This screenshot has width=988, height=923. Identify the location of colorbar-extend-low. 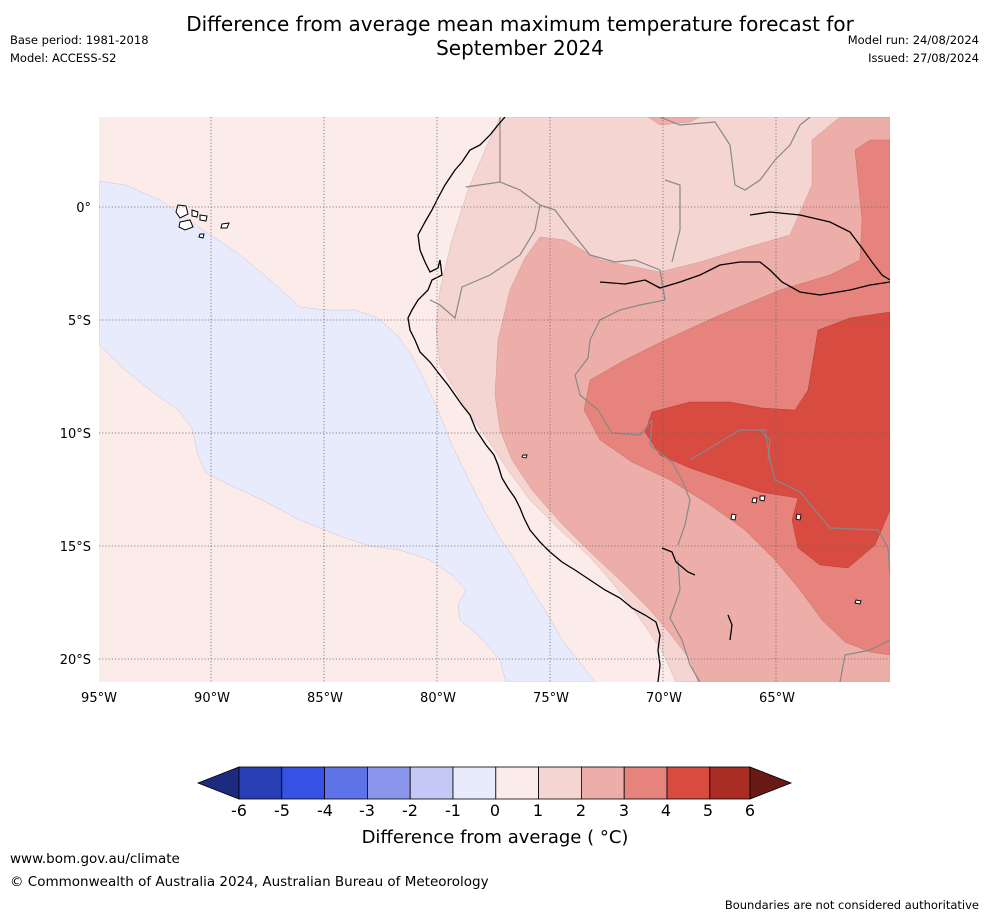
(218, 783).